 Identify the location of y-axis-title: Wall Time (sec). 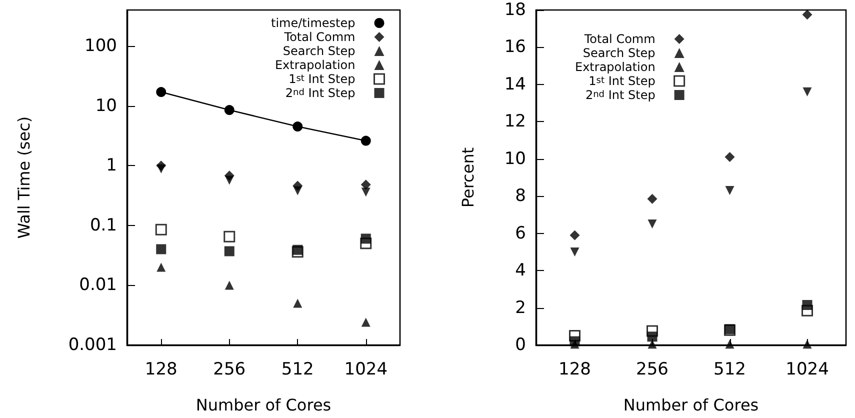
(24, 177).